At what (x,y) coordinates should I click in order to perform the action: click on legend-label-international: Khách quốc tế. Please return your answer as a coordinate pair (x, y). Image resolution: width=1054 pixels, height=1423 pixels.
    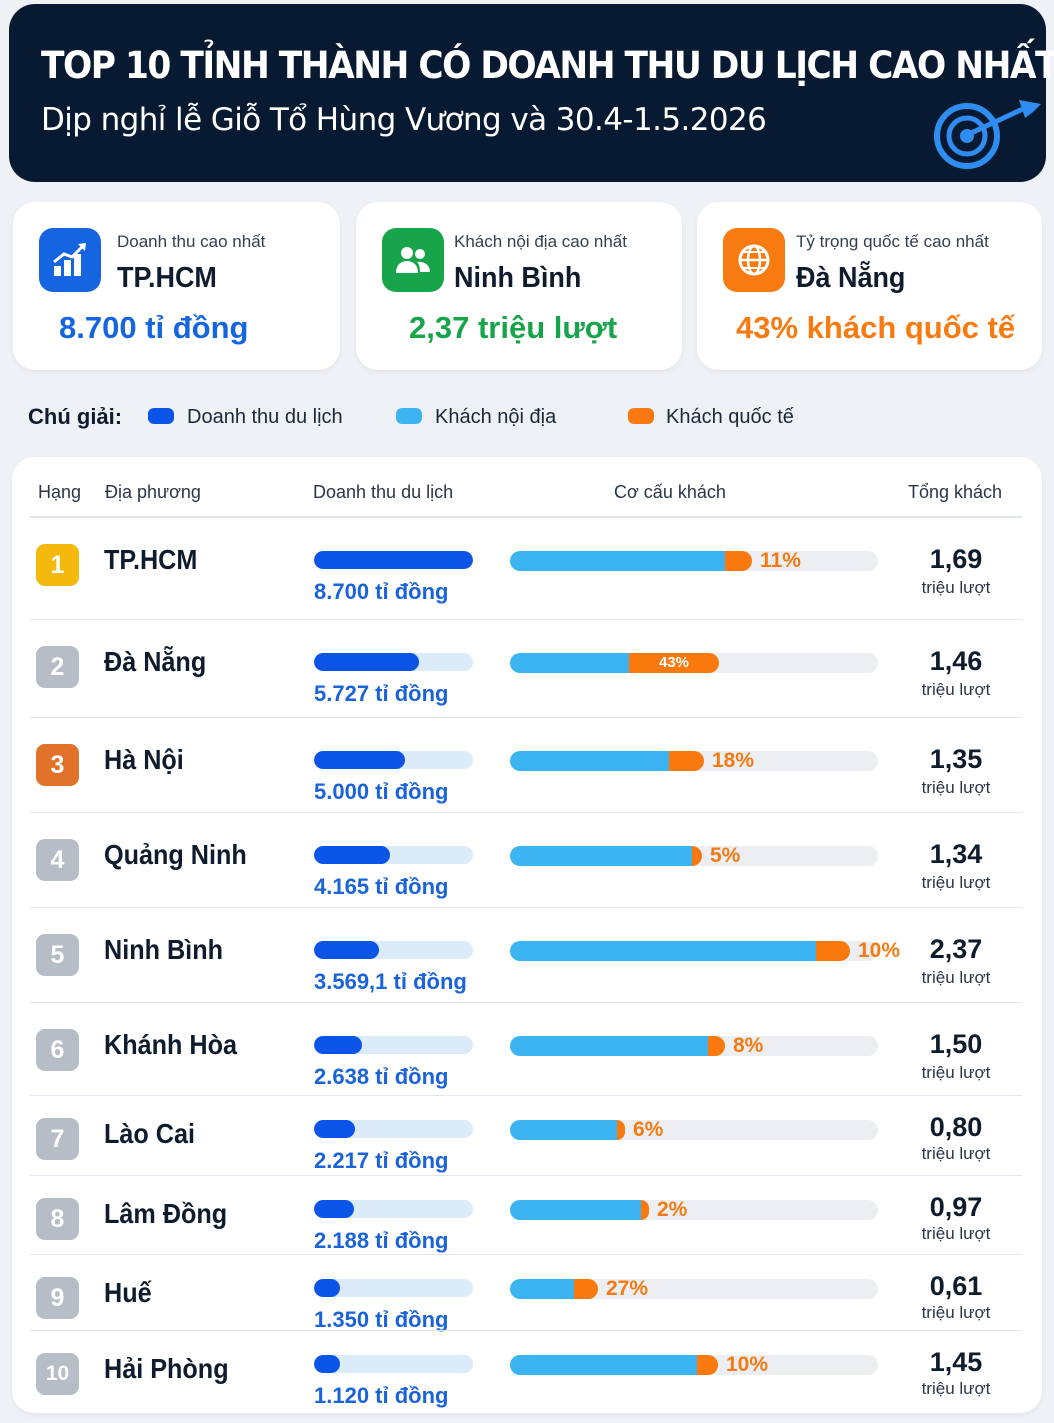
    Looking at the image, I should click on (730, 417).